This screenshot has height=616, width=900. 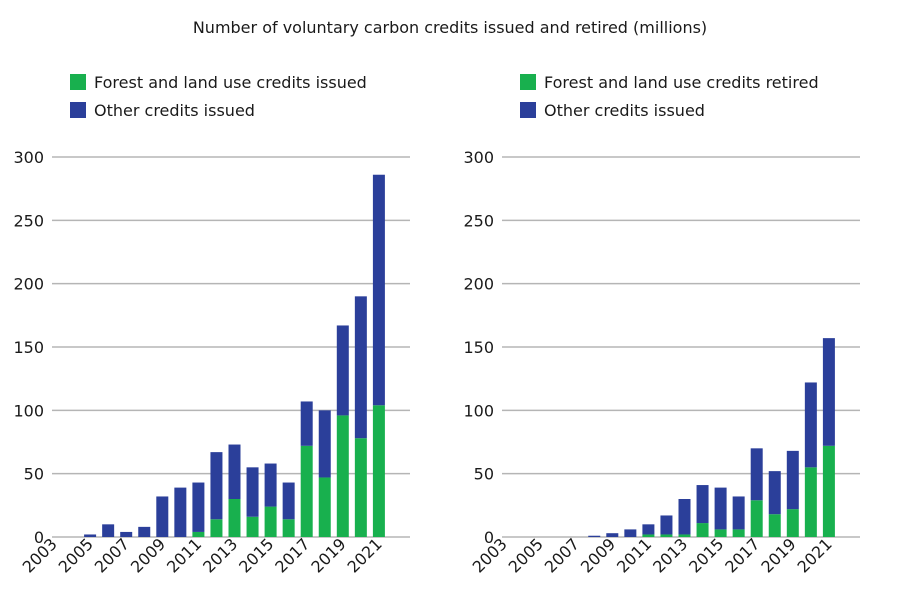 I want to click on legend-item-forest: Forest and land use credits issued, so click(x=218, y=82).